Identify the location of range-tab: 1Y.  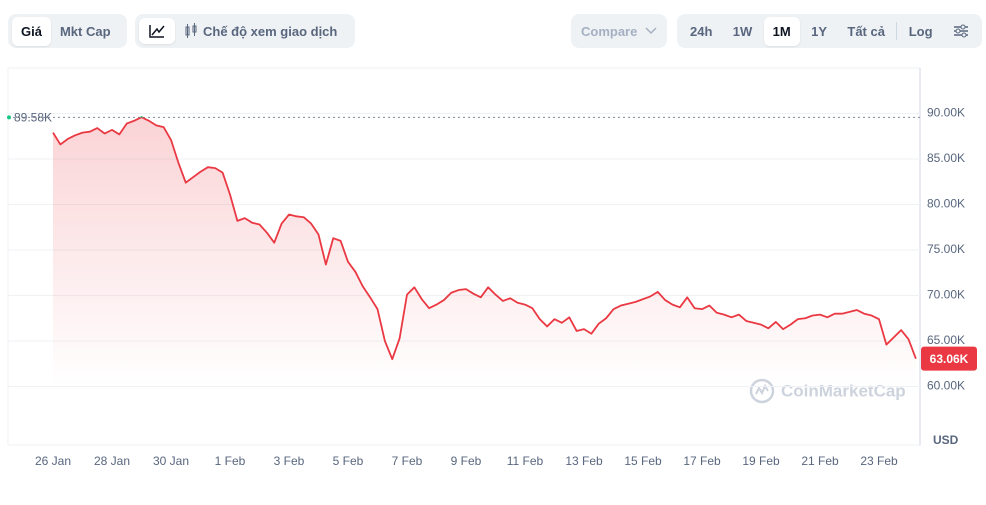
(819, 31).